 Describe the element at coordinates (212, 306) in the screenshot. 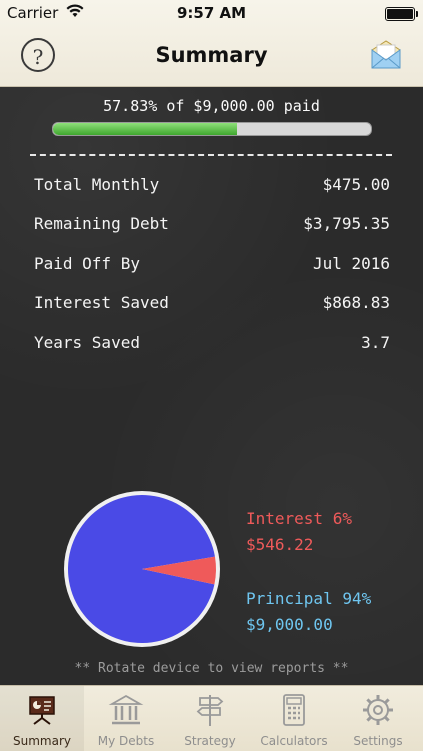

I see `summary-row-interest-saved: Interest Saved $868.83` at that location.